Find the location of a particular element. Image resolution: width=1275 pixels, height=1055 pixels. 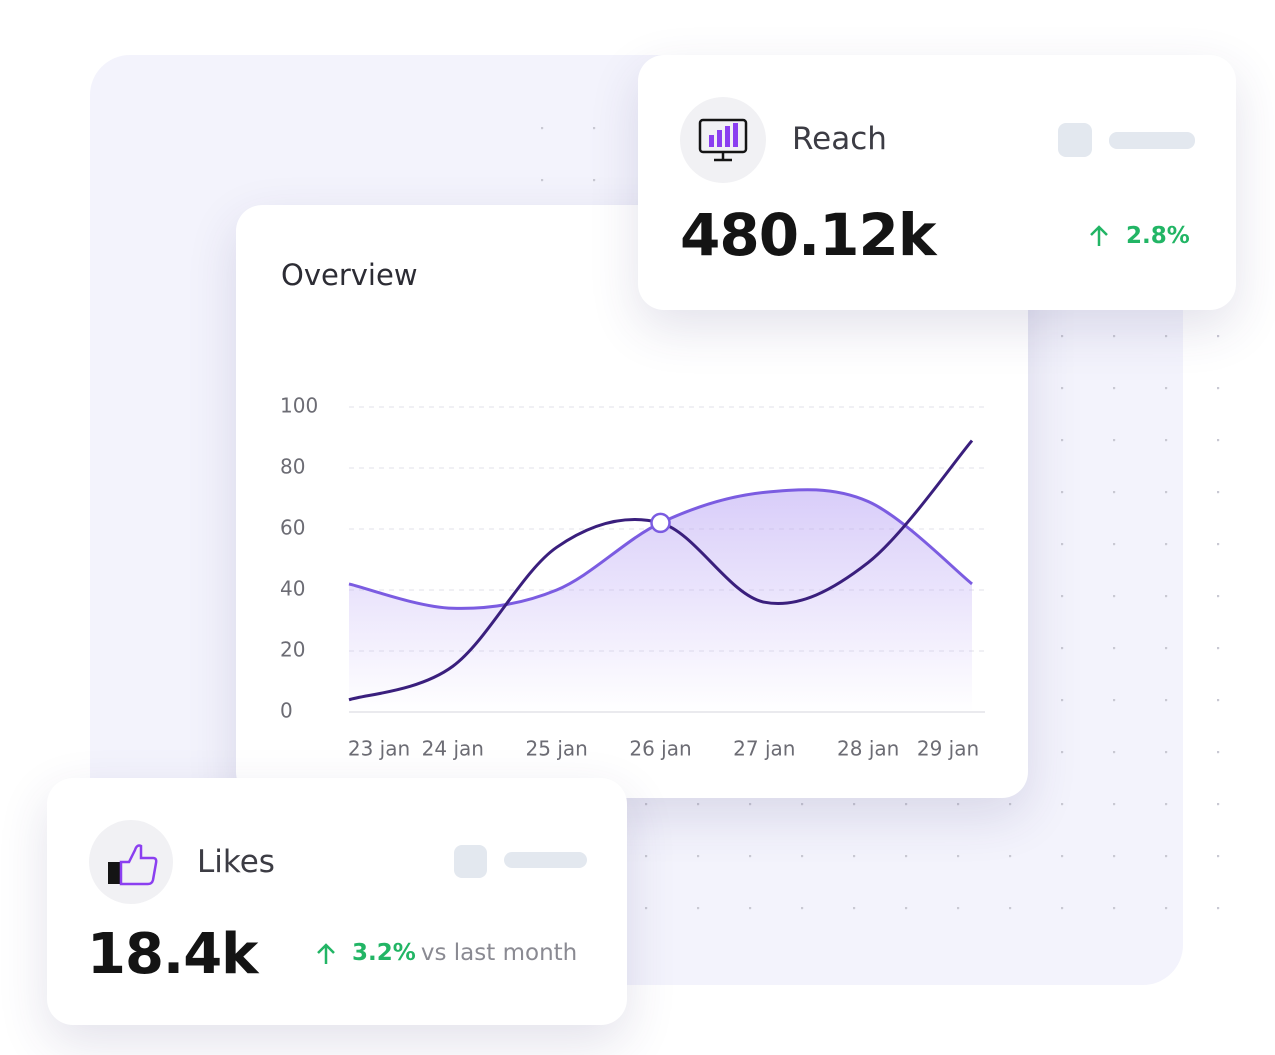

highlight-point is located at coordinates (660, 523).